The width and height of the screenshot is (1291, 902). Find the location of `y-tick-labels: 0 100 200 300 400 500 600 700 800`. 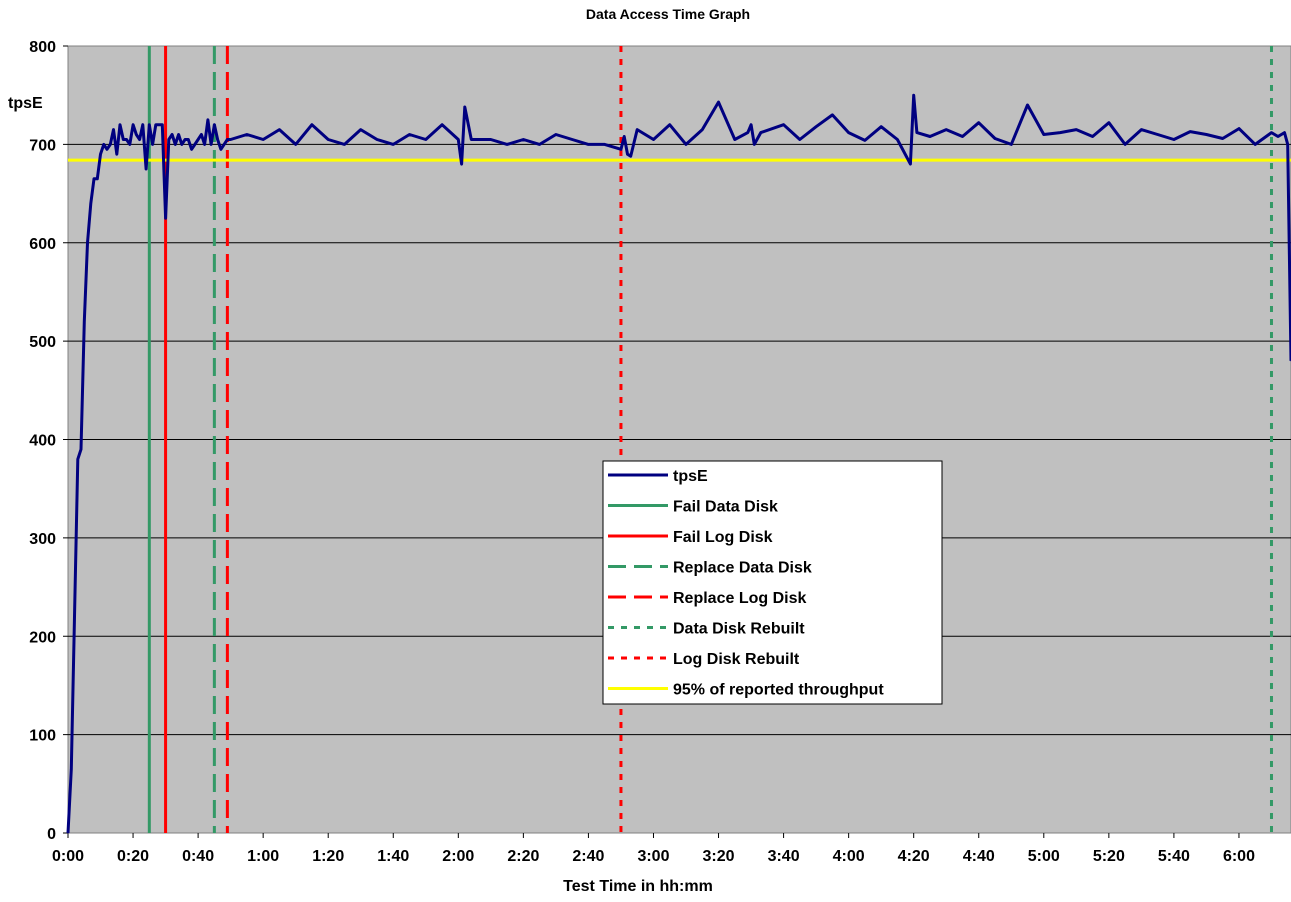

y-tick-labels: 0 100 200 300 400 500 600 700 800 is located at coordinates (42, 441).